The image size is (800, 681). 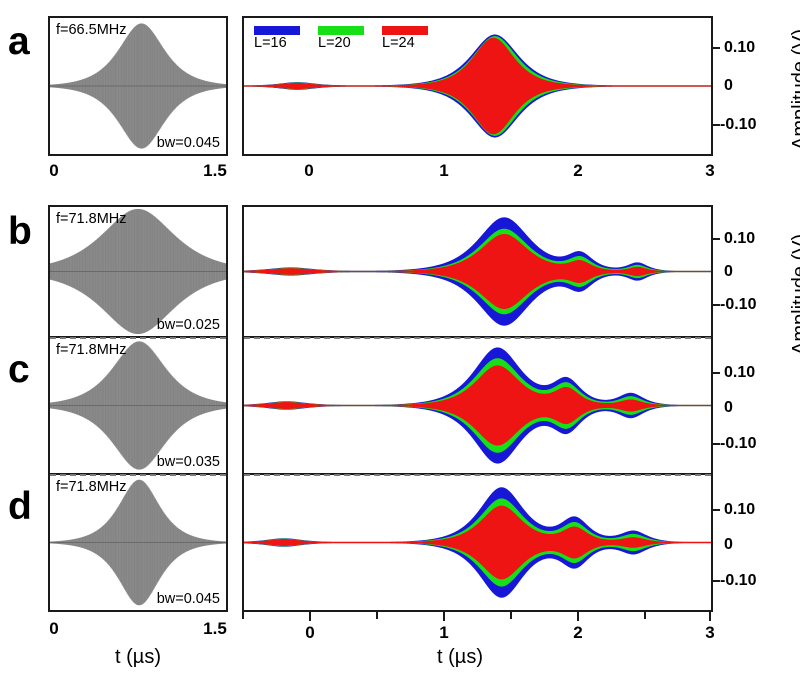 What do you see at coordinates (138, 475) in the screenshot?
I see `left-divider-cd` at bounding box center [138, 475].